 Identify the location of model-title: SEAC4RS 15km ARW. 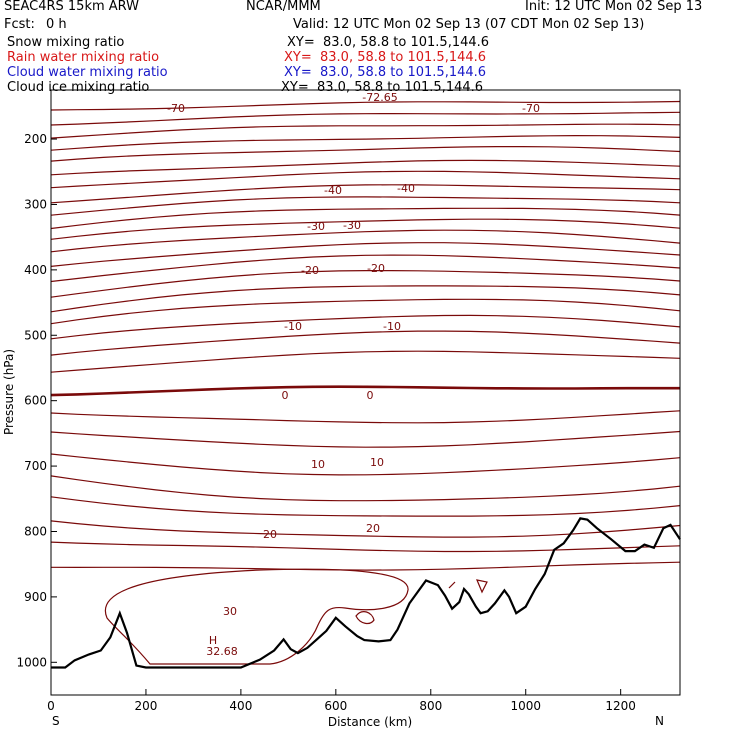
(72, 7).